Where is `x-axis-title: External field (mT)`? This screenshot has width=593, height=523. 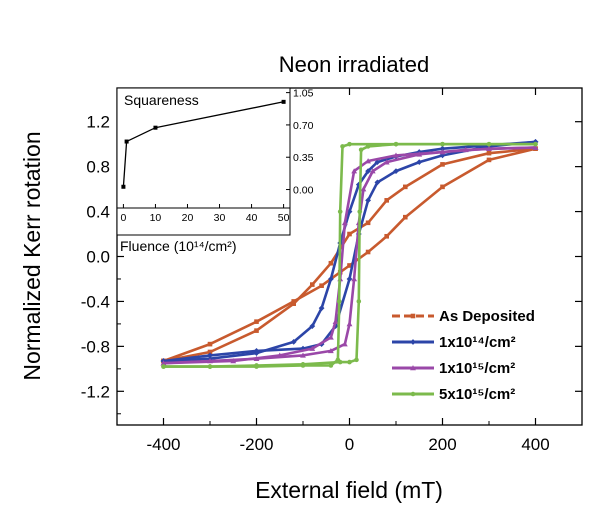 x-axis-title: External field (mT) is located at coordinates (349, 490).